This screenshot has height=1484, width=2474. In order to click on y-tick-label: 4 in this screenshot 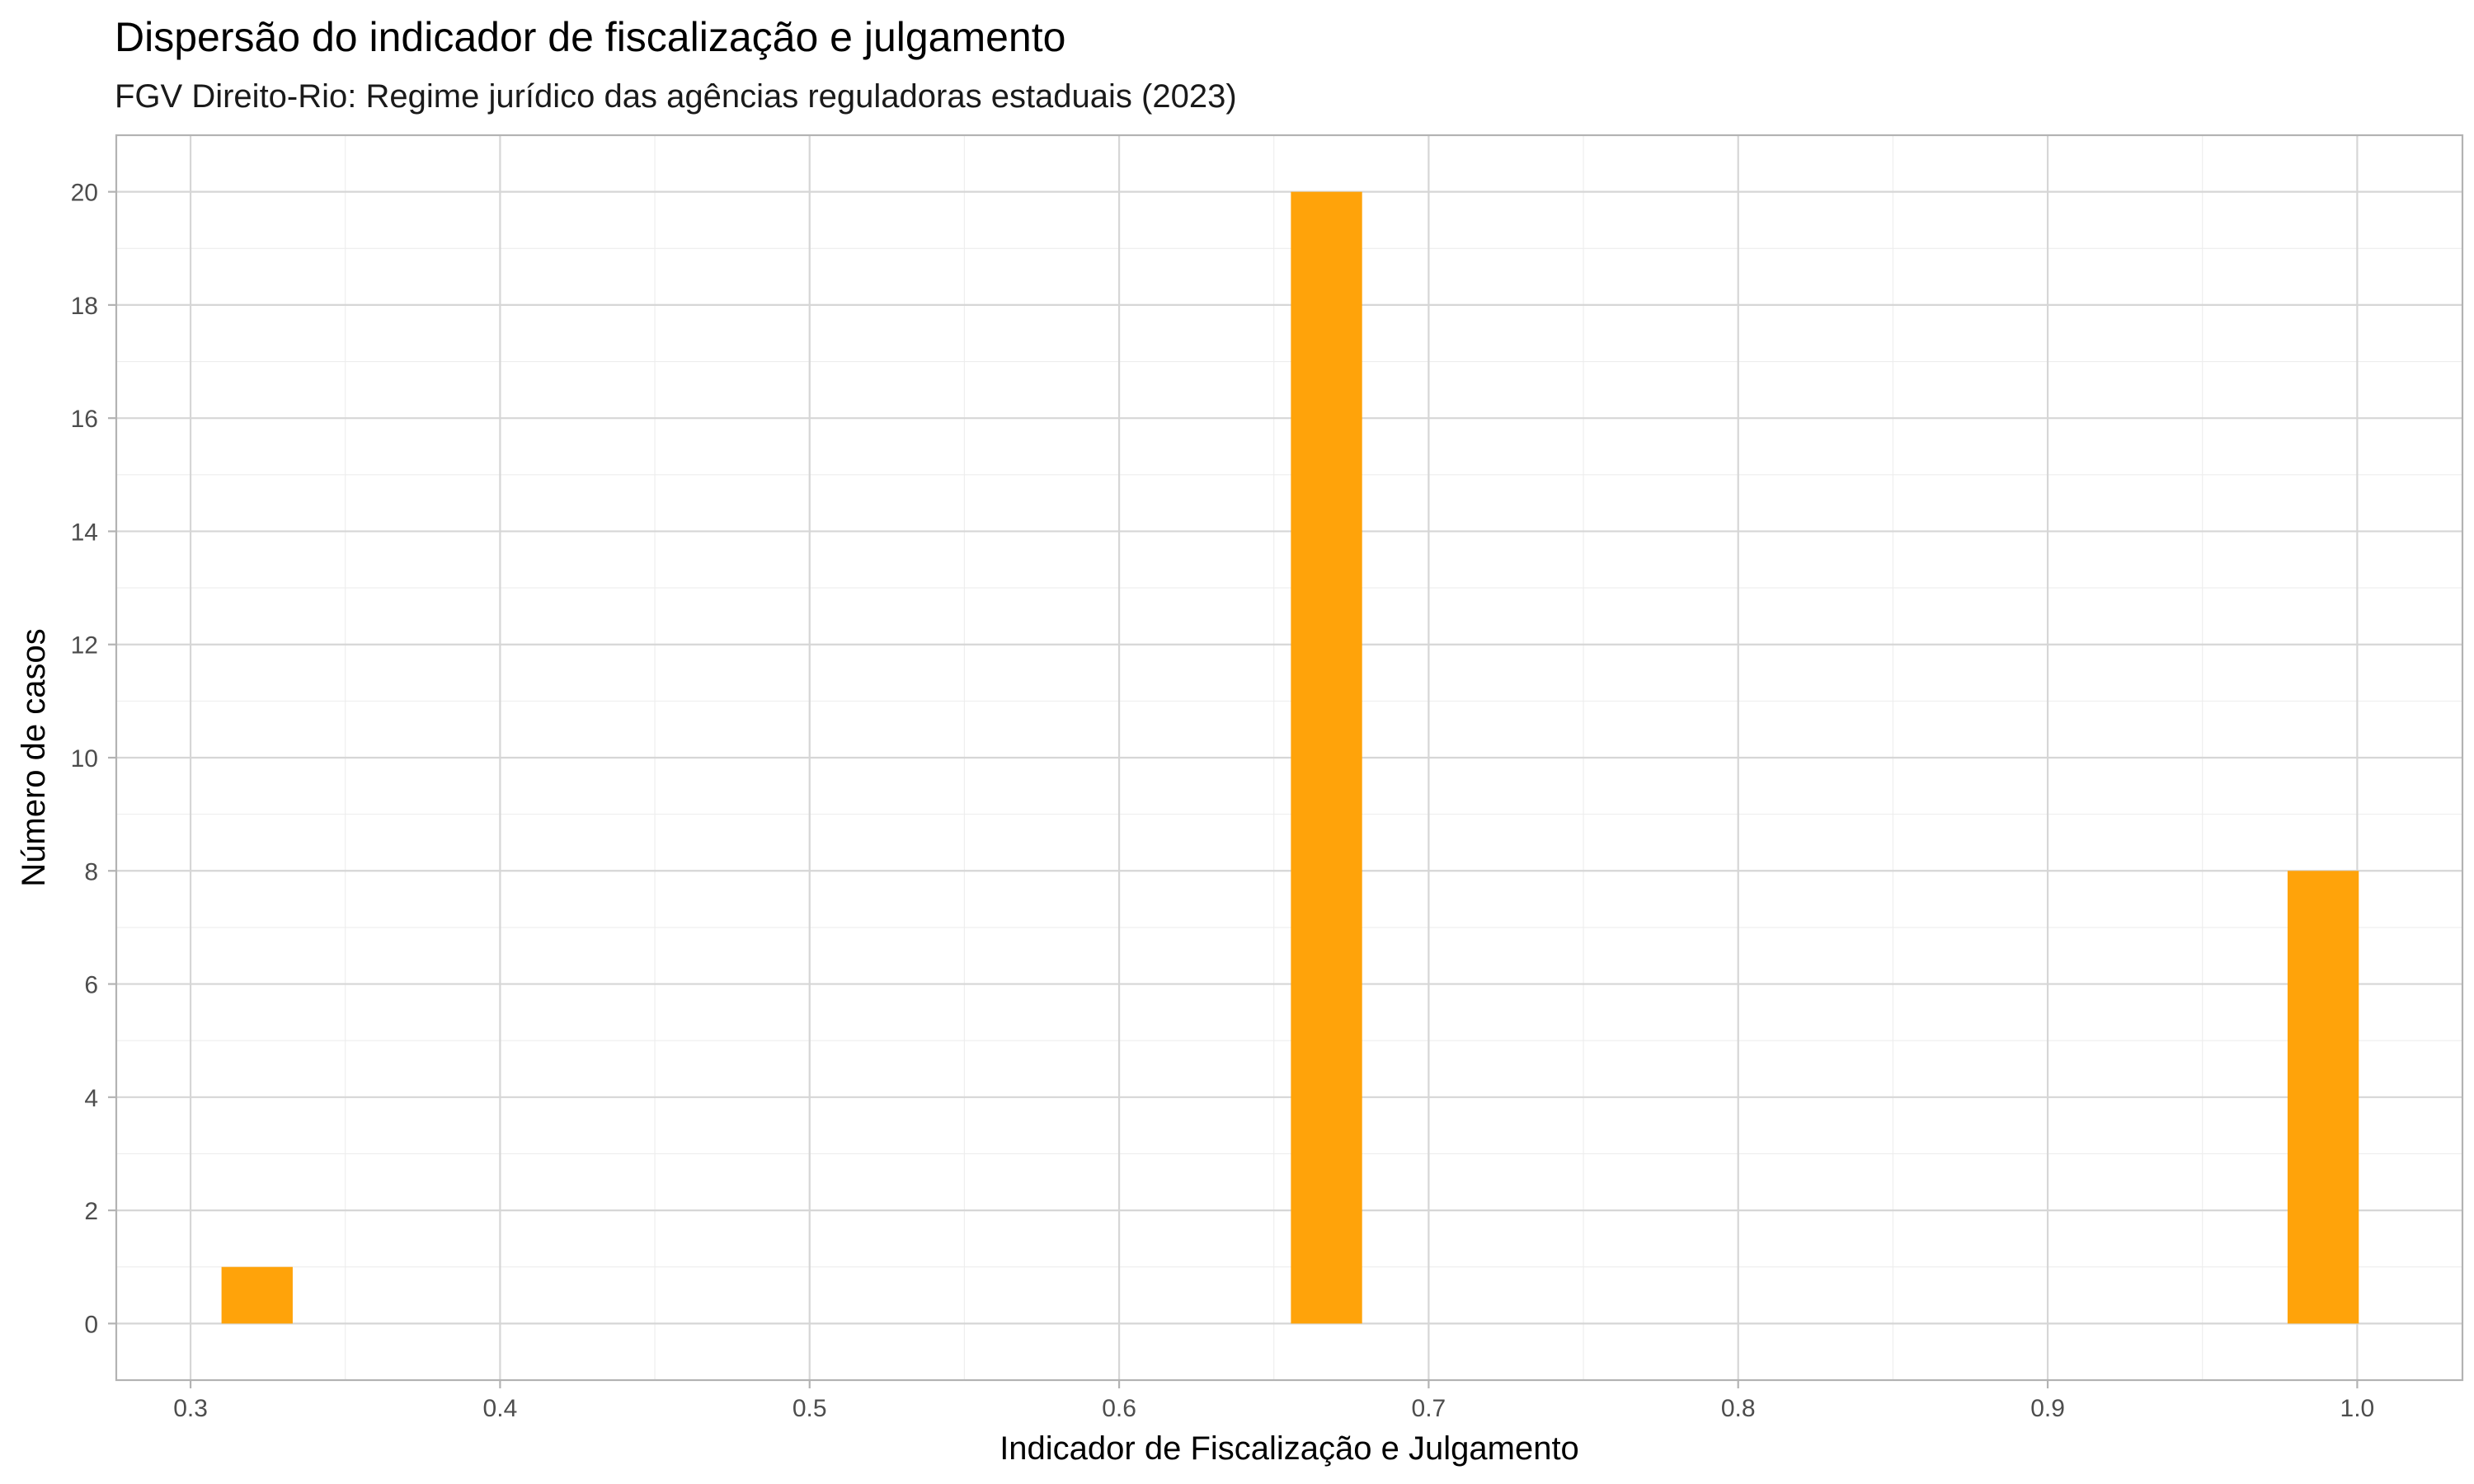, I will do `click(91, 1098)`.